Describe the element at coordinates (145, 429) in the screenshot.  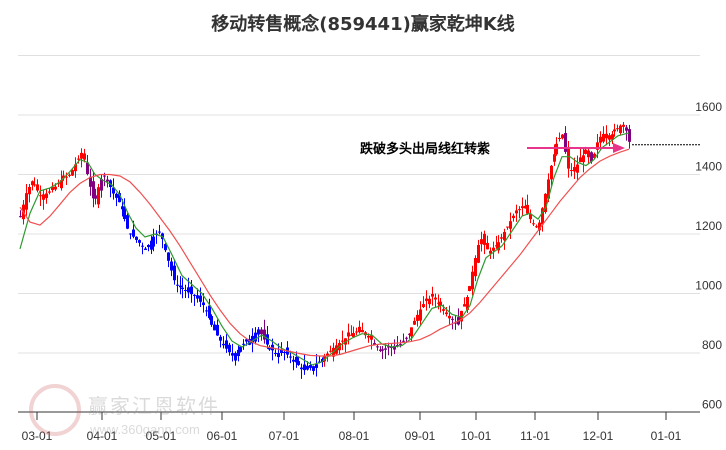
I see `watermark-url: www.360gann.com` at that location.